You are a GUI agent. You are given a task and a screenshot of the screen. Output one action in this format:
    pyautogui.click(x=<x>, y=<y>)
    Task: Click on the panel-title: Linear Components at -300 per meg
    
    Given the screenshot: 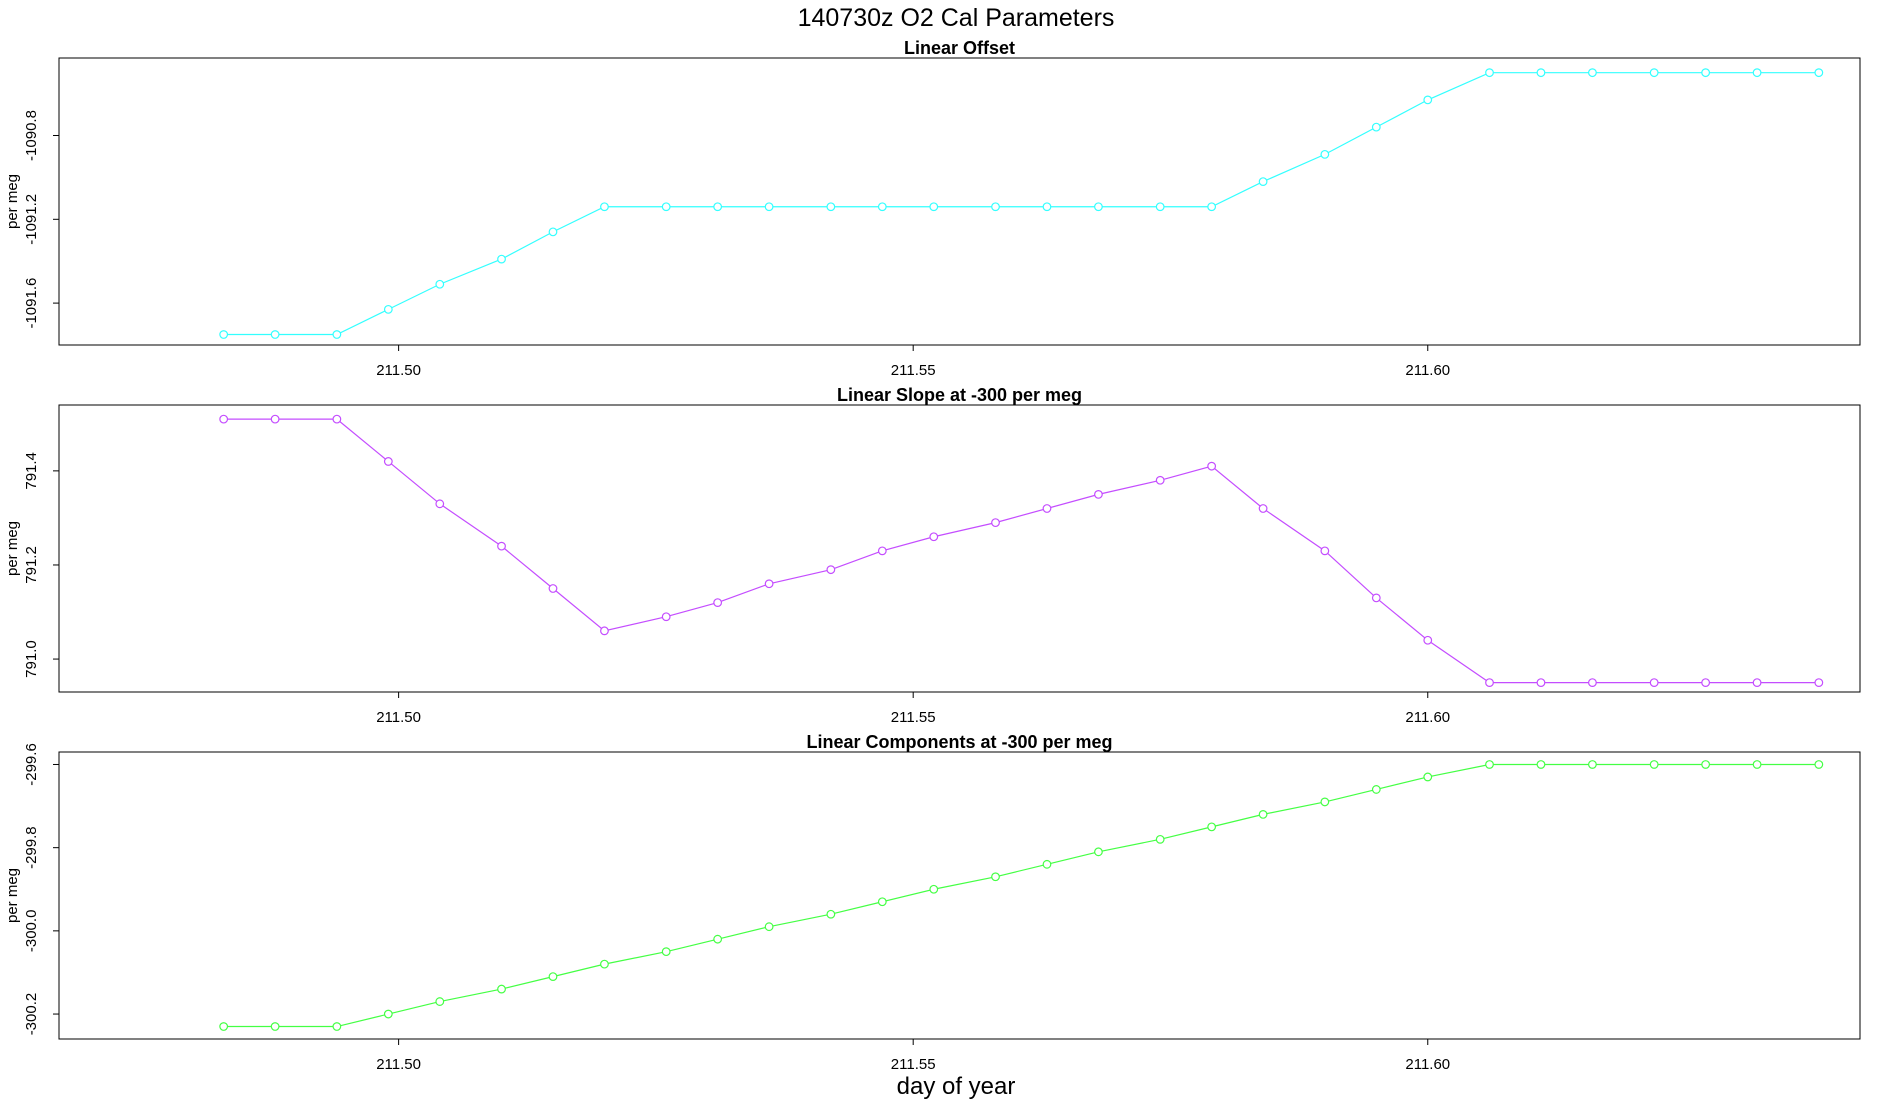 What is the action you would take?
    pyautogui.click(x=959, y=742)
    